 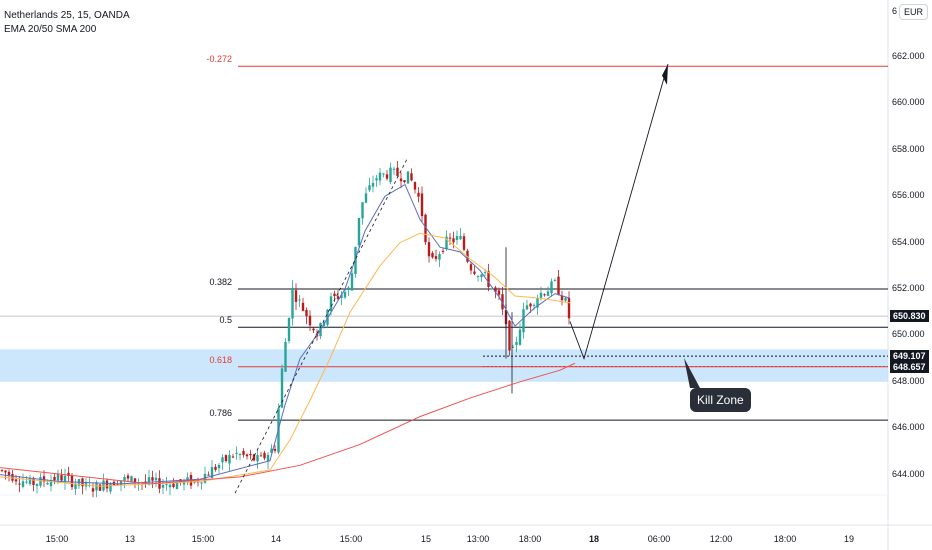 I want to click on currency-button: EUR, so click(x=913, y=12).